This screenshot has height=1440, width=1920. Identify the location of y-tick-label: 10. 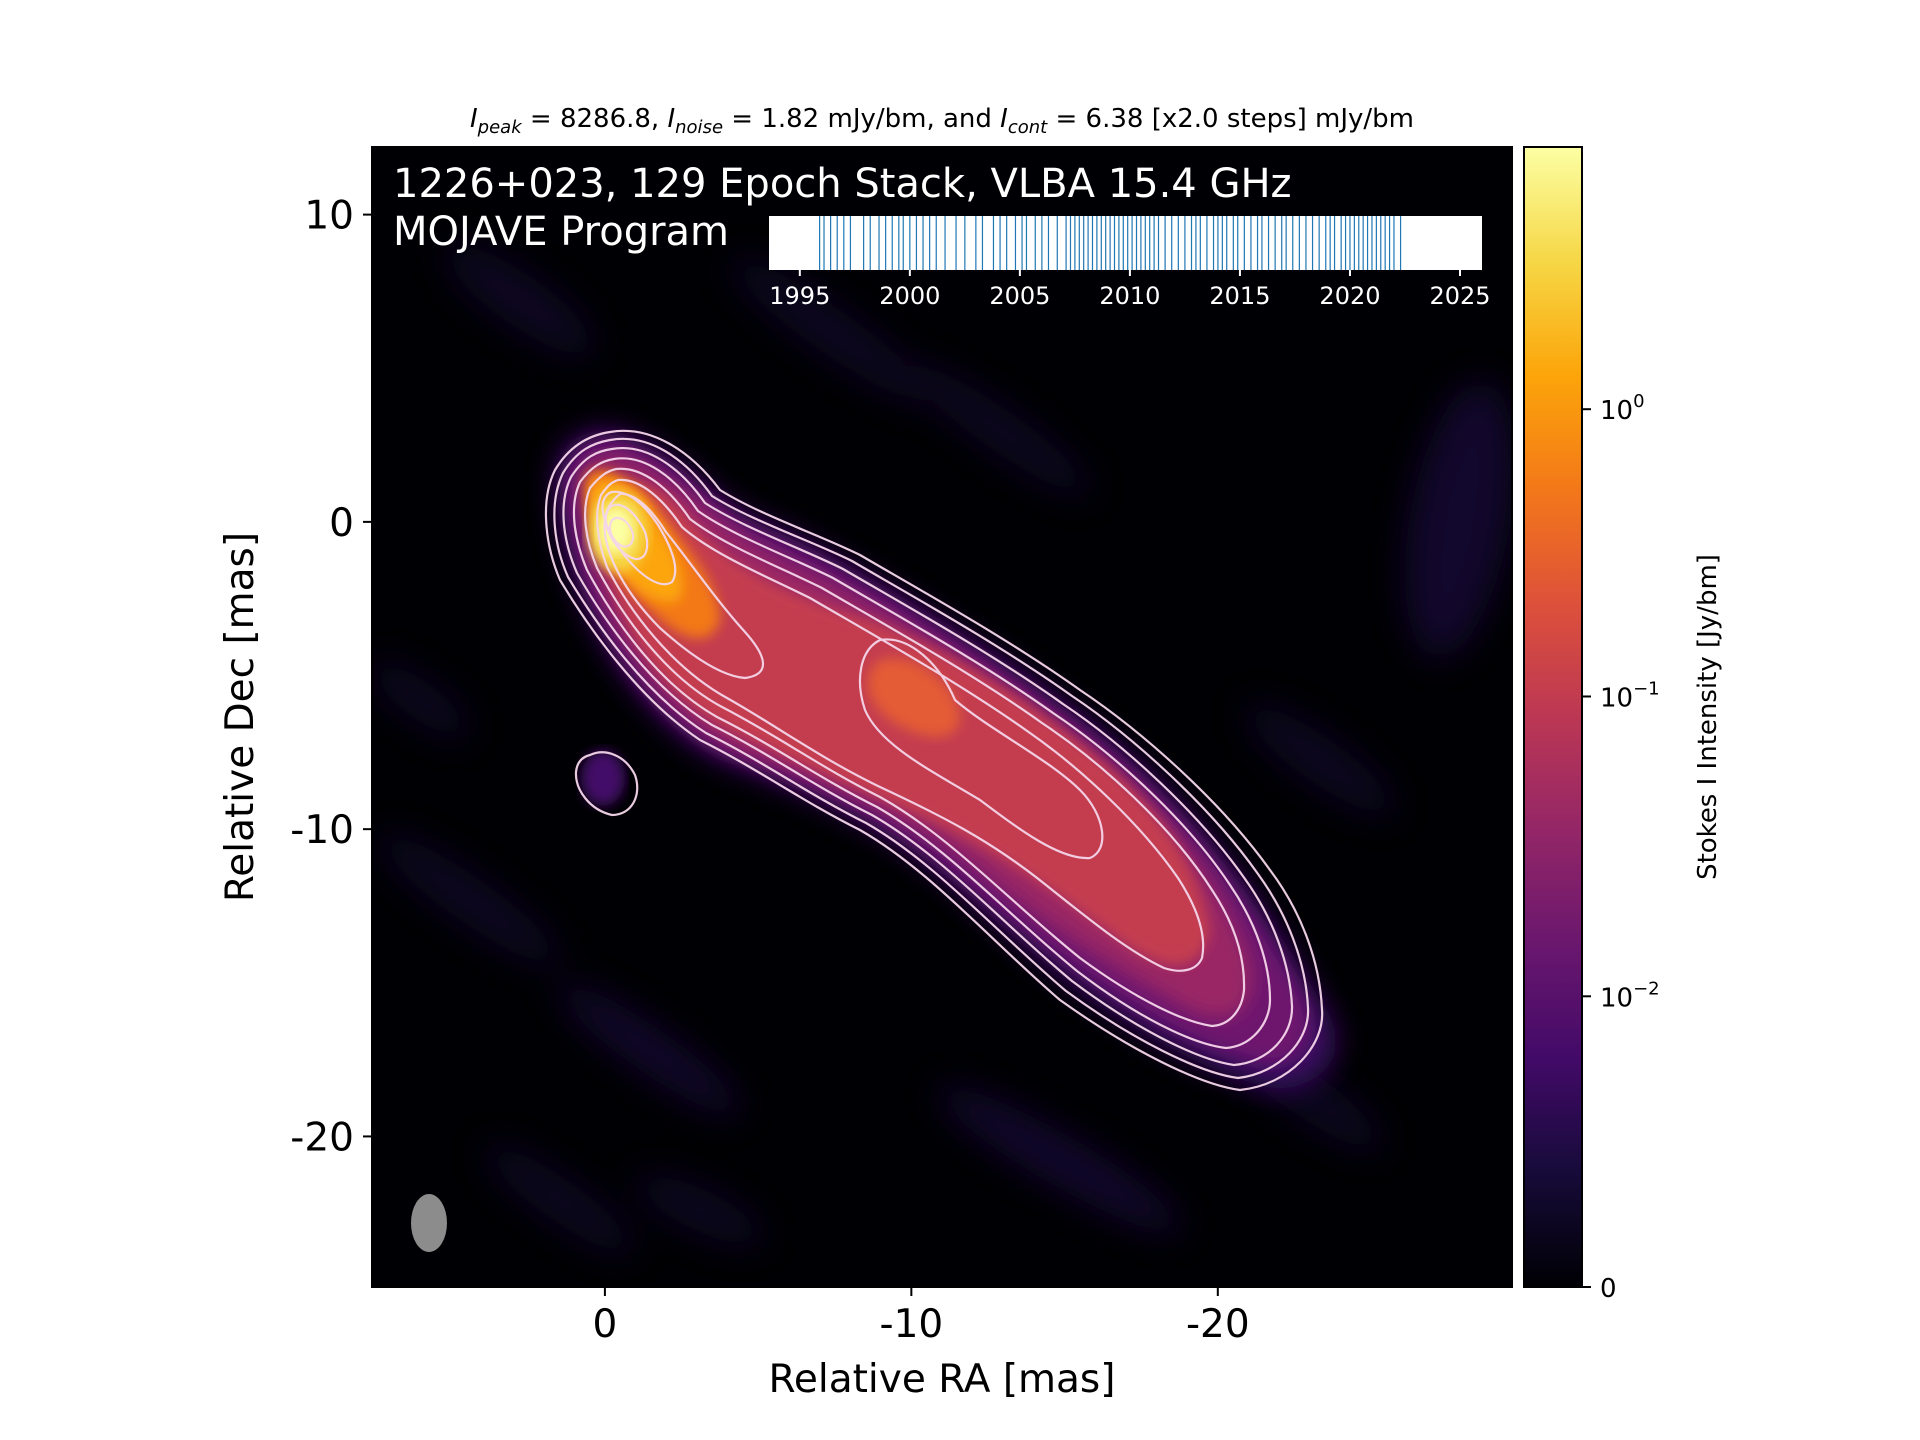
(329, 216).